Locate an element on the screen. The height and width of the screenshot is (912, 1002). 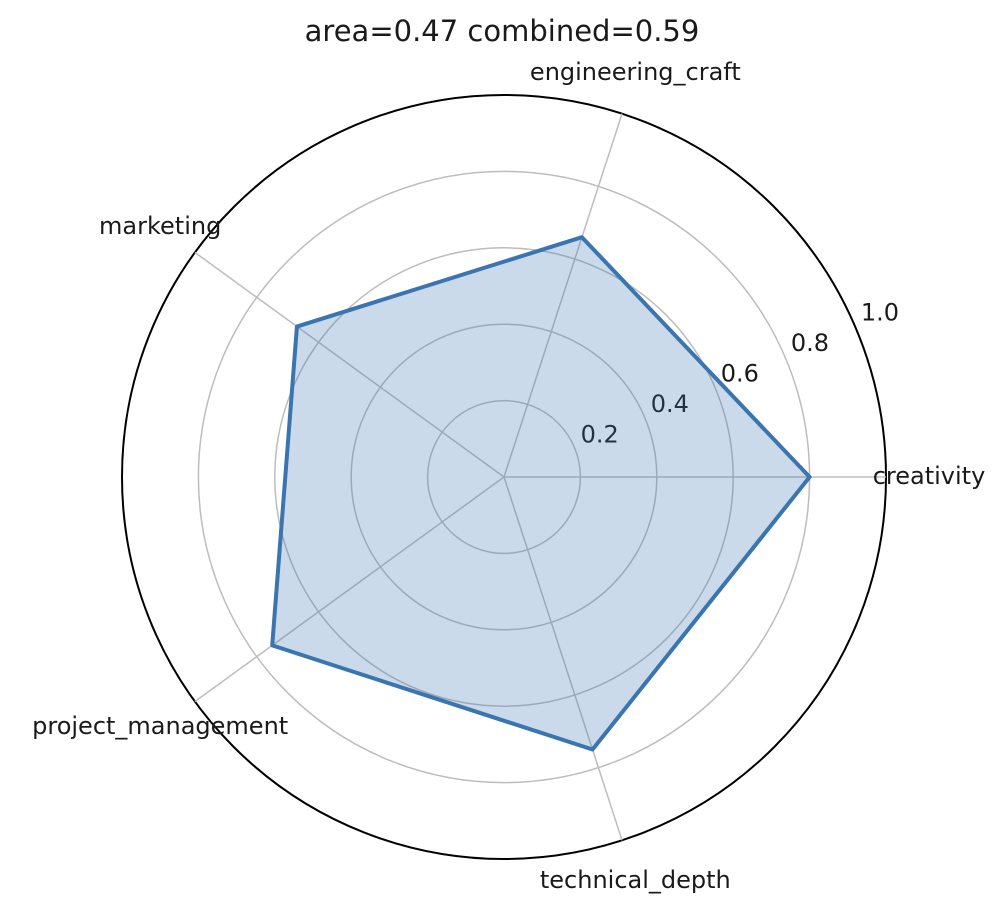
category-label: creativity is located at coordinates (929, 476).